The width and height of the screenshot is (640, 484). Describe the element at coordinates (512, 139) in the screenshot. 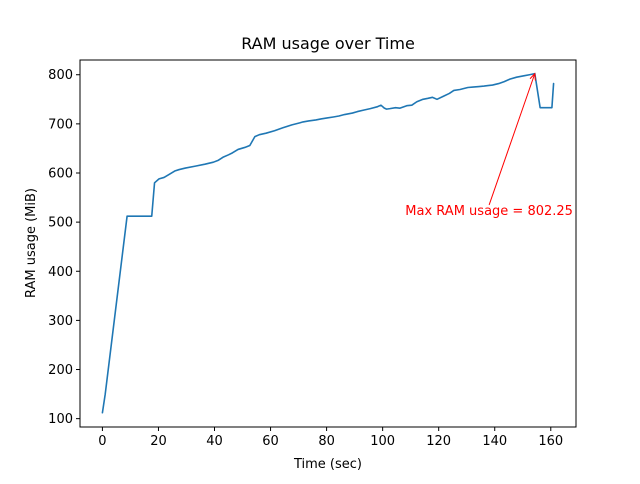

I see `annotation-arrow-line` at that location.